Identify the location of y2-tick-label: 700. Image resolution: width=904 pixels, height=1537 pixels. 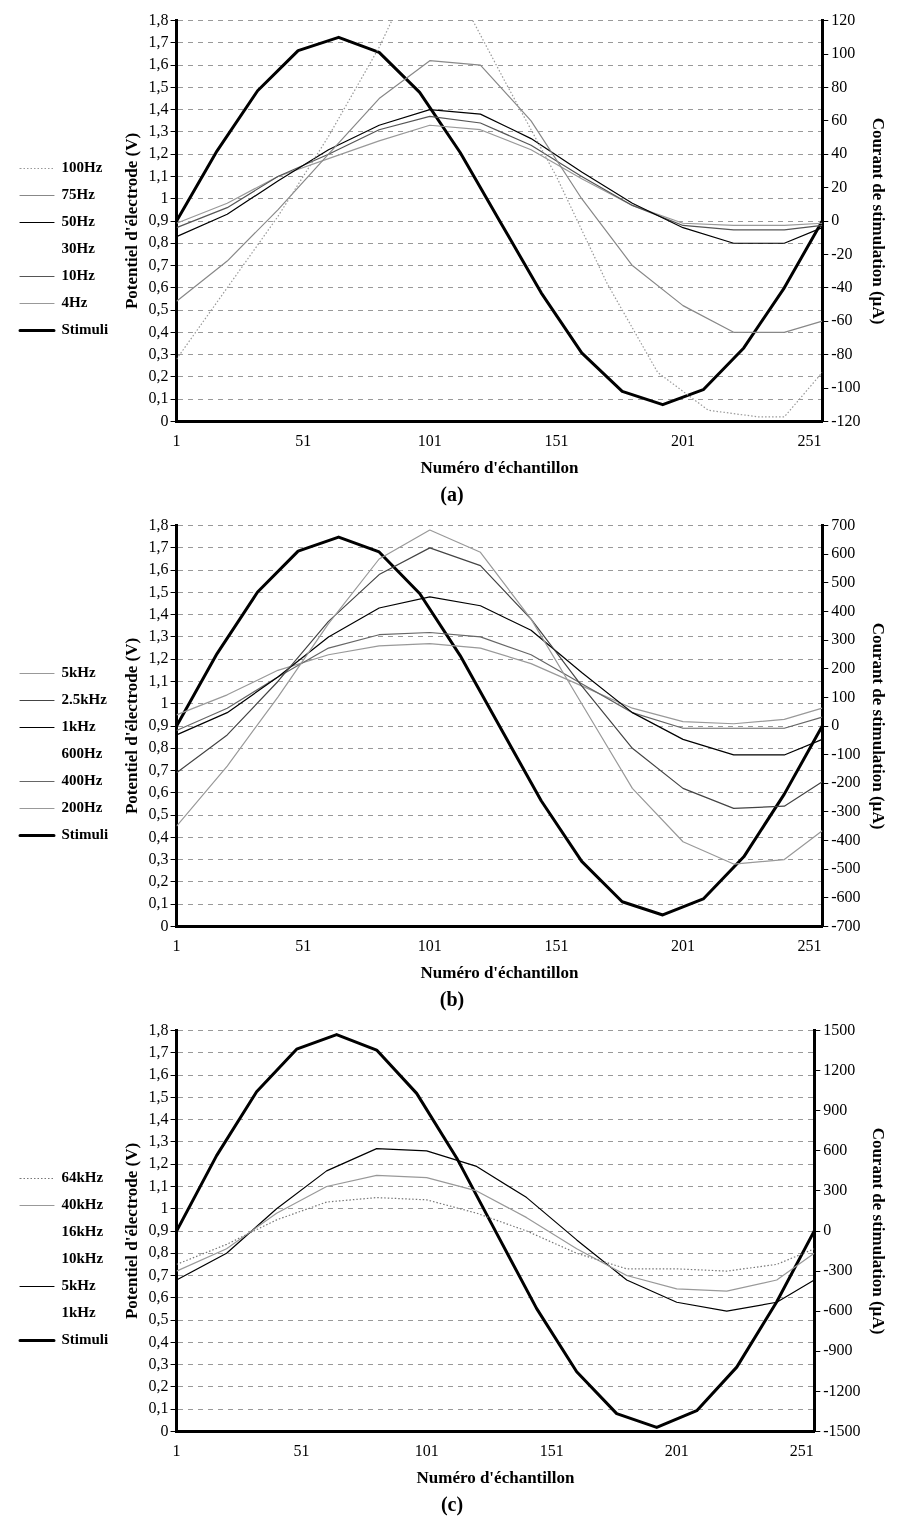
(843, 524).